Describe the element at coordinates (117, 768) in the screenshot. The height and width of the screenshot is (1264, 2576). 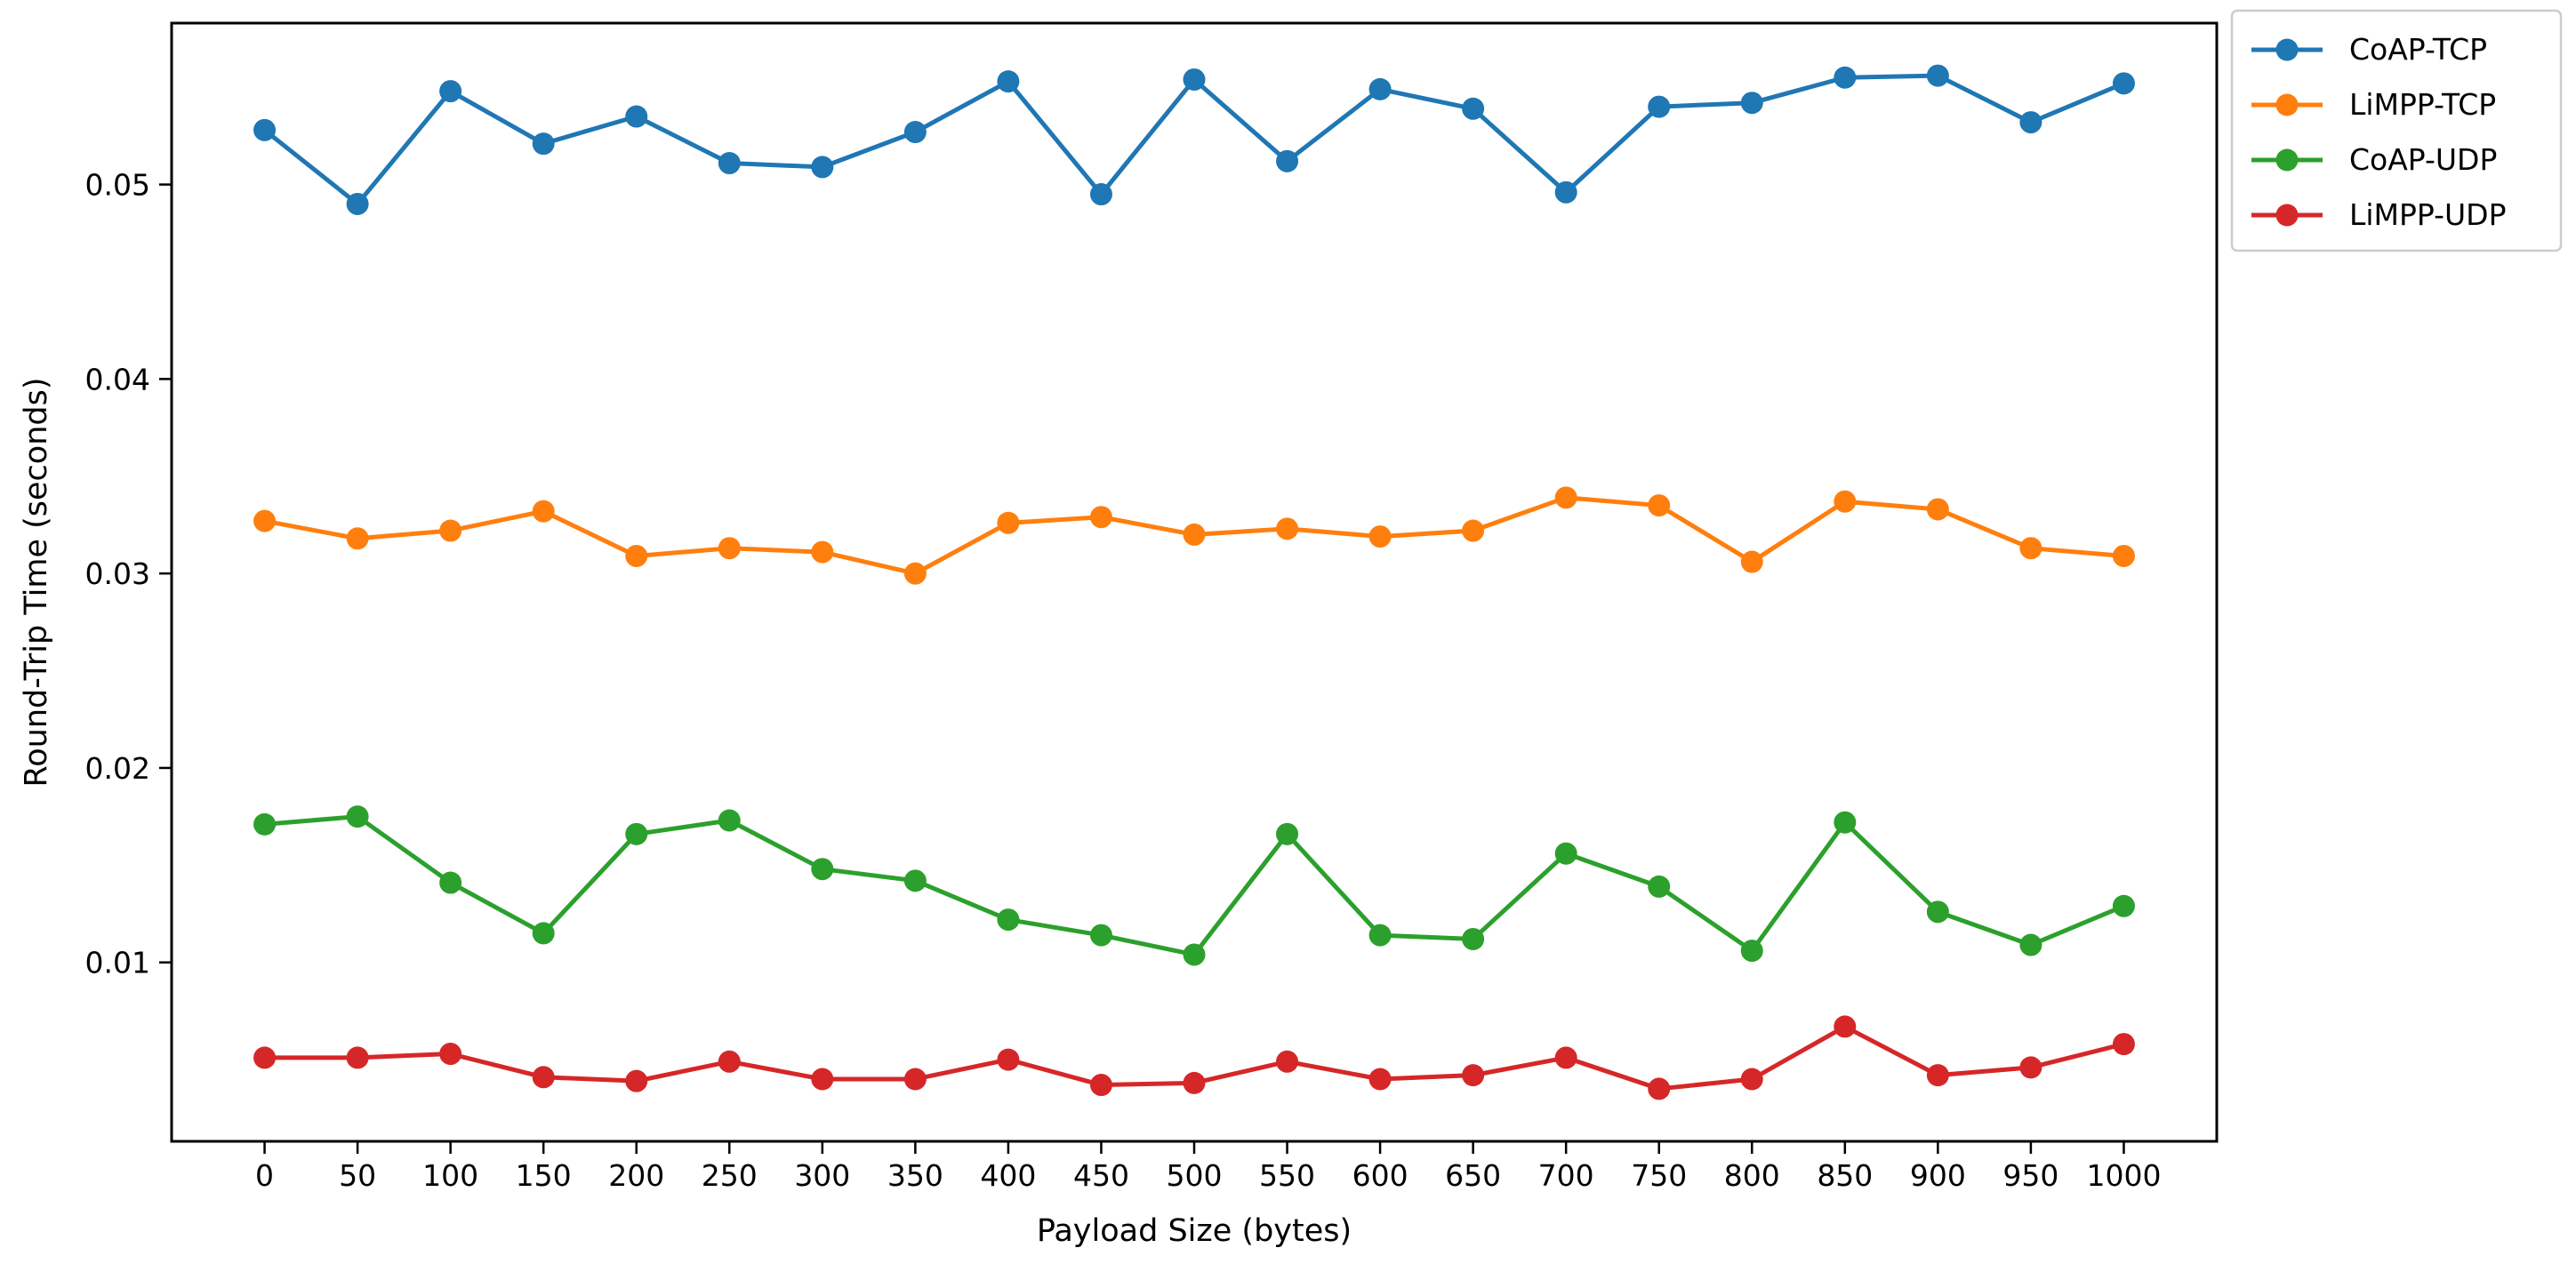
I see `y-tick-label: 0.02` at that location.